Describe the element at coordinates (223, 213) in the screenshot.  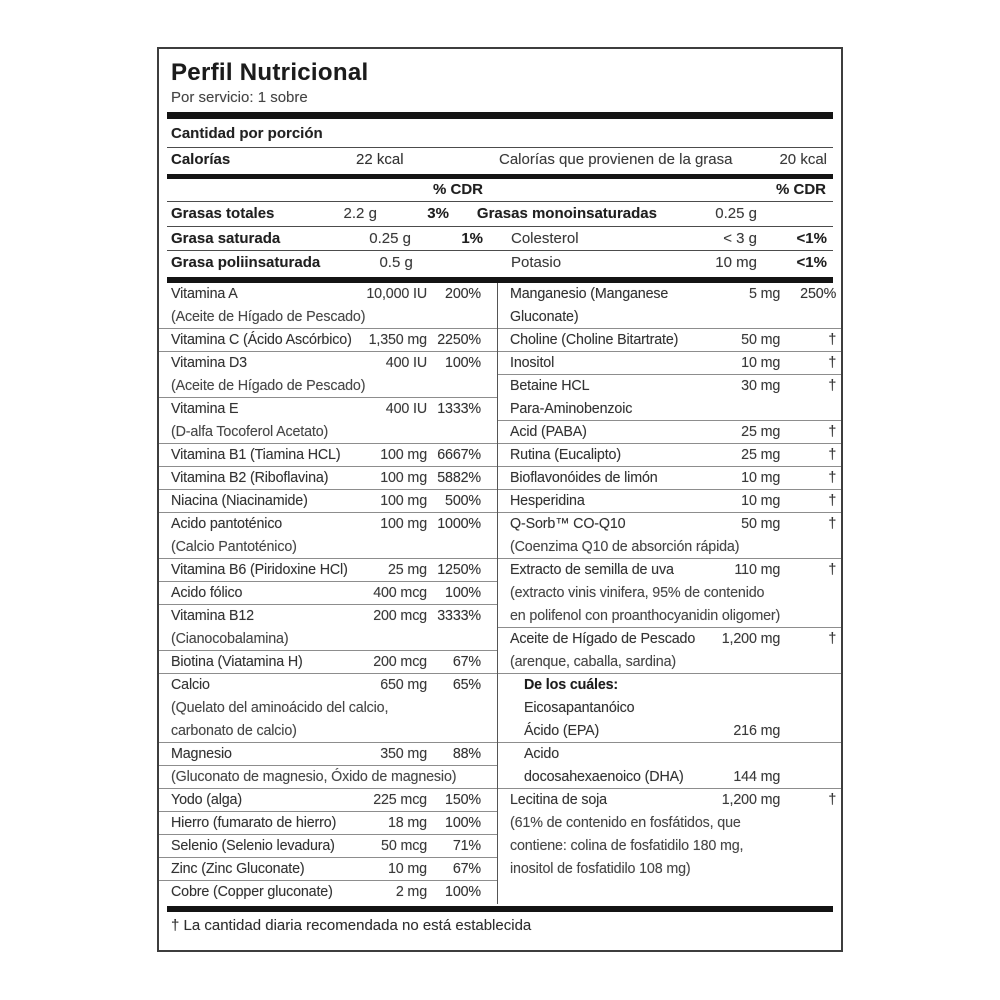
I see `fat-label: Grasas totales` at that location.